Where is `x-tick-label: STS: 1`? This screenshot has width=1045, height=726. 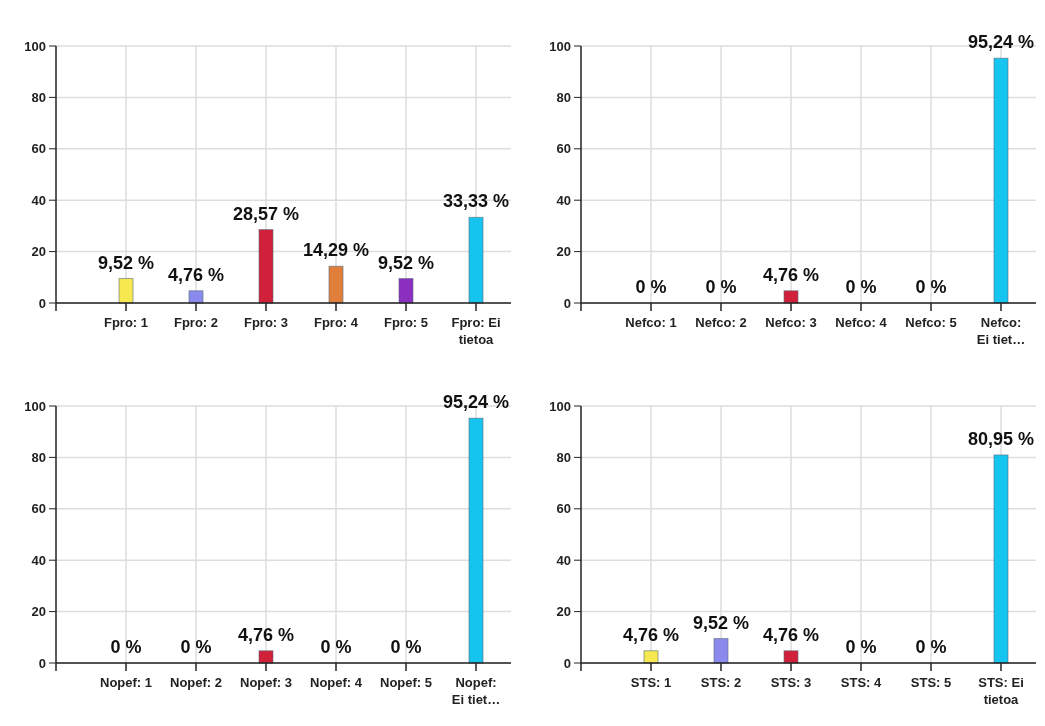 x-tick-label: STS: 1 is located at coordinates (651, 682).